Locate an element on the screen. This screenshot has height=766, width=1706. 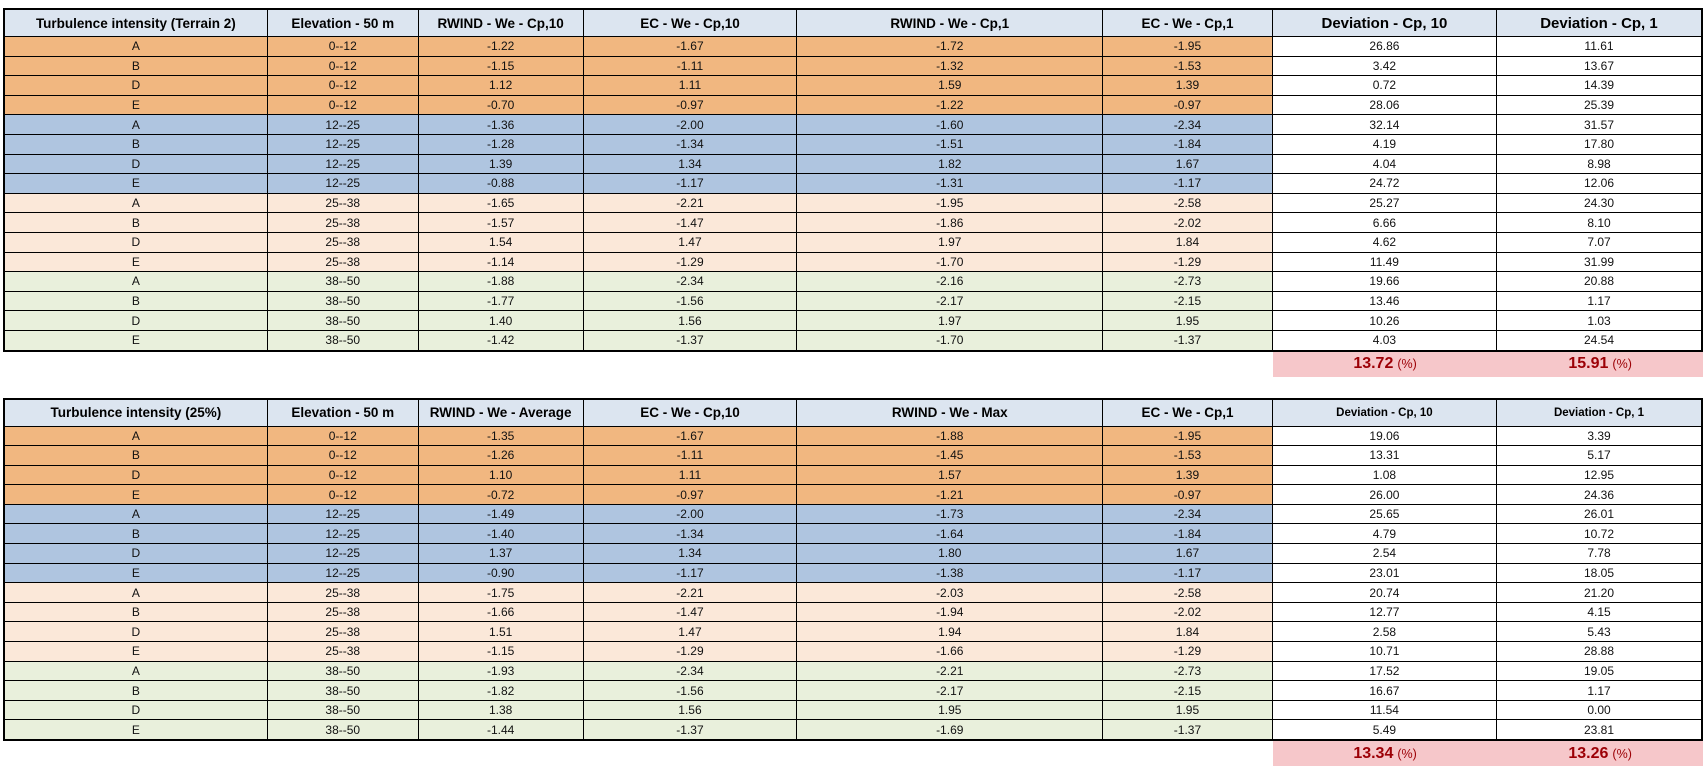
value-cell: -1.69 is located at coordinates (950, 730).